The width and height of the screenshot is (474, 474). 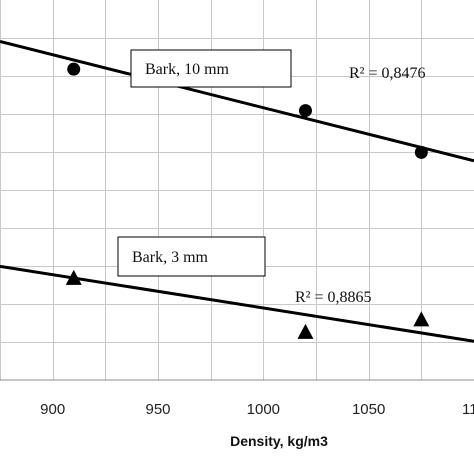 What do you see at coordinates (187, 69) in the screenshot?
I see `legend-label-bark-10mm: Bark, 10 mm` at bounding box center [187, 69].